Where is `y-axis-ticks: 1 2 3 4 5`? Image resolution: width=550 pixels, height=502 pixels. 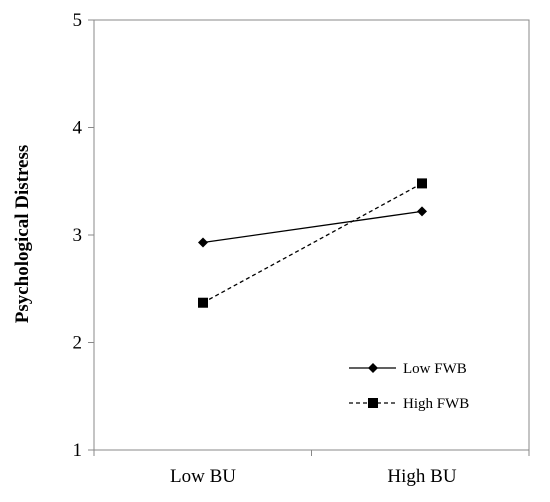 y-axis-ticks: 1 2 3 4 5 is located at coordinates (83, 235).